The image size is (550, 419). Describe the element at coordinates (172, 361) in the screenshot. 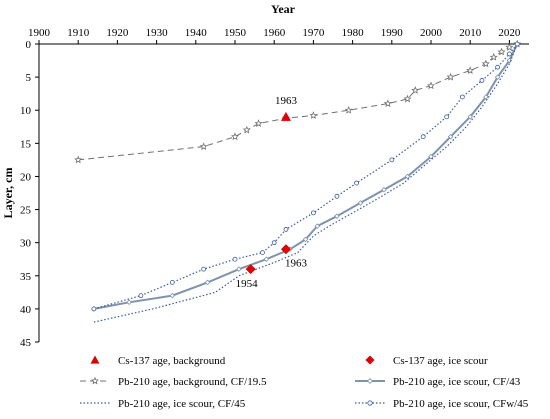

I see `legend-label: Cs-137 age, background` at that location.